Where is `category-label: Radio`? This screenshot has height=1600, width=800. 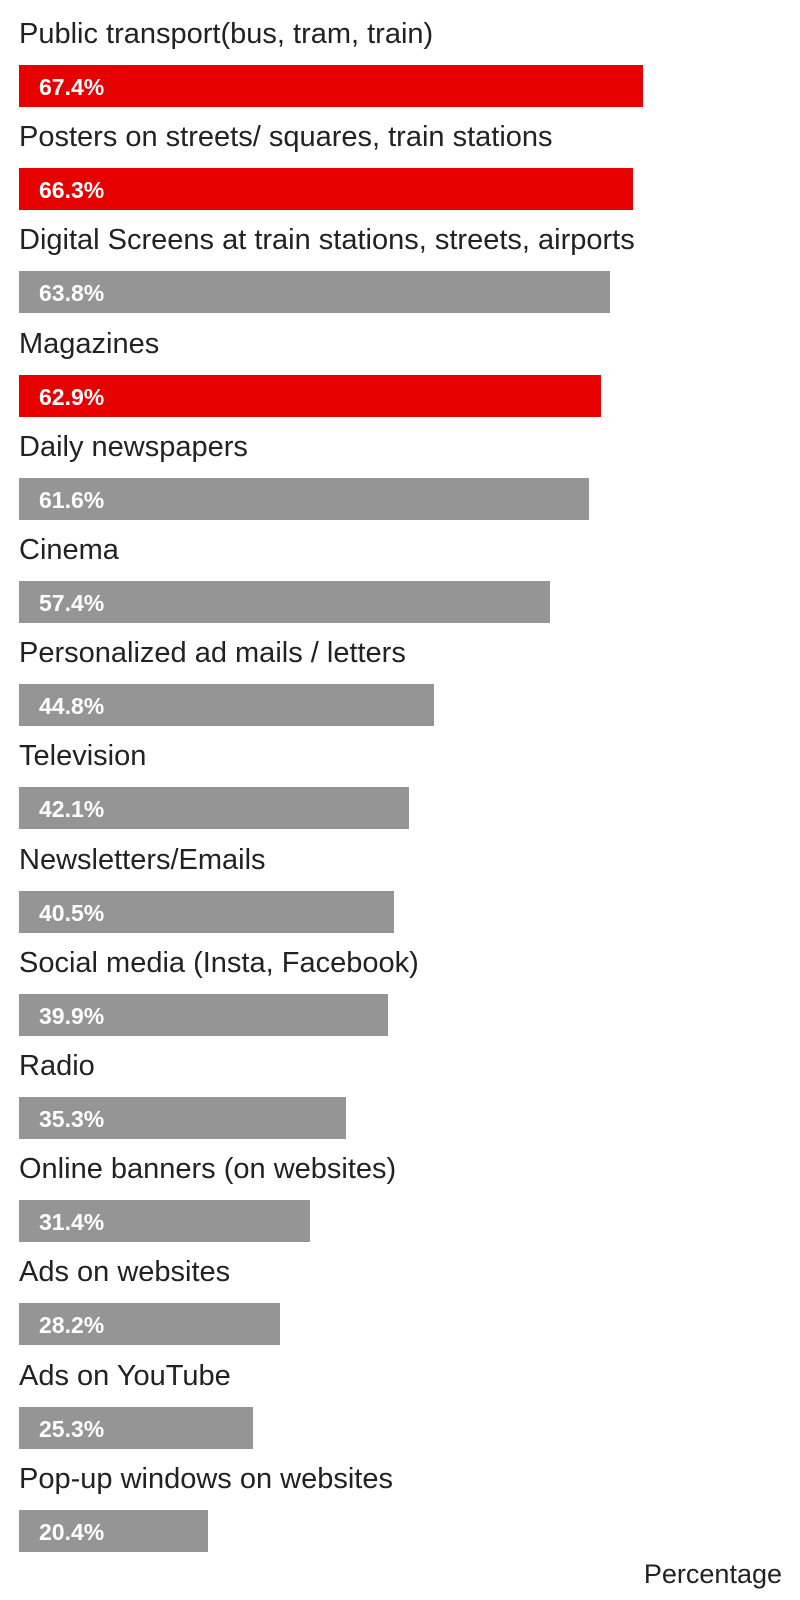 category-label: Radio is located at coordinates (57, 1066).